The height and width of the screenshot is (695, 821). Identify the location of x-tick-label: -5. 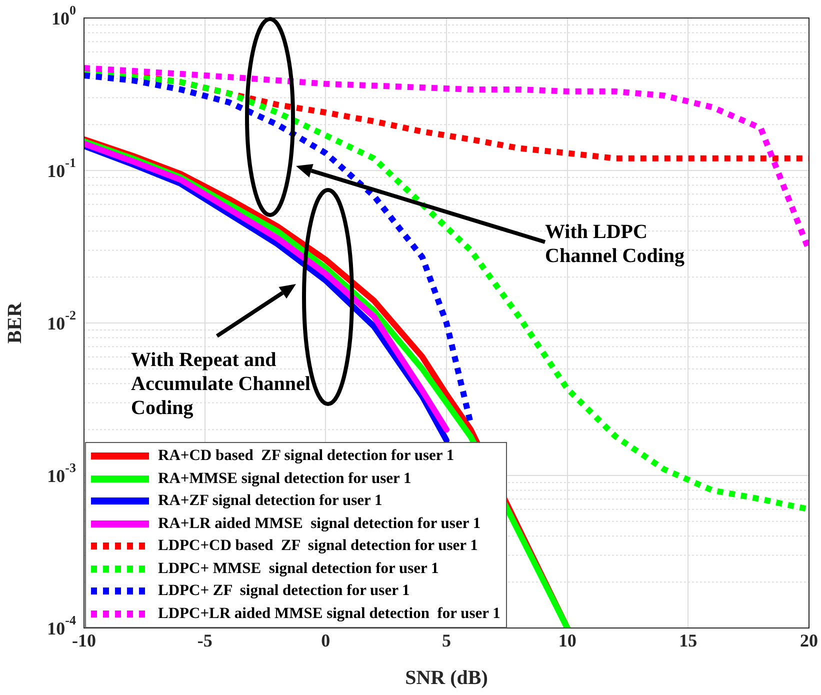
(204, 640).